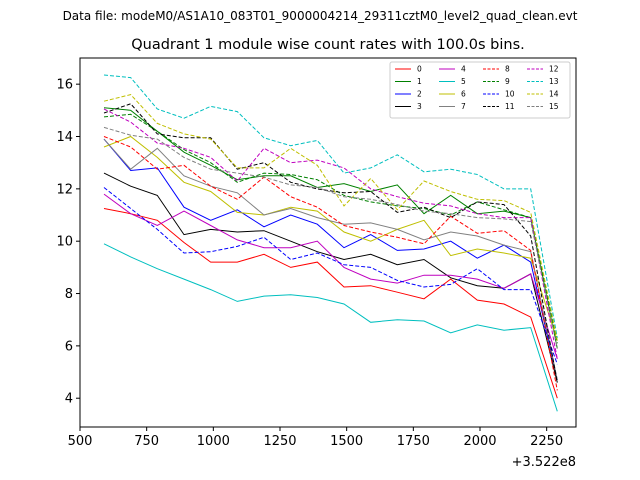 The image size is (640, 480). Describe the element at coordinates (463, 106) in the screenshot. I see `legend-label-7: 7` at that location.